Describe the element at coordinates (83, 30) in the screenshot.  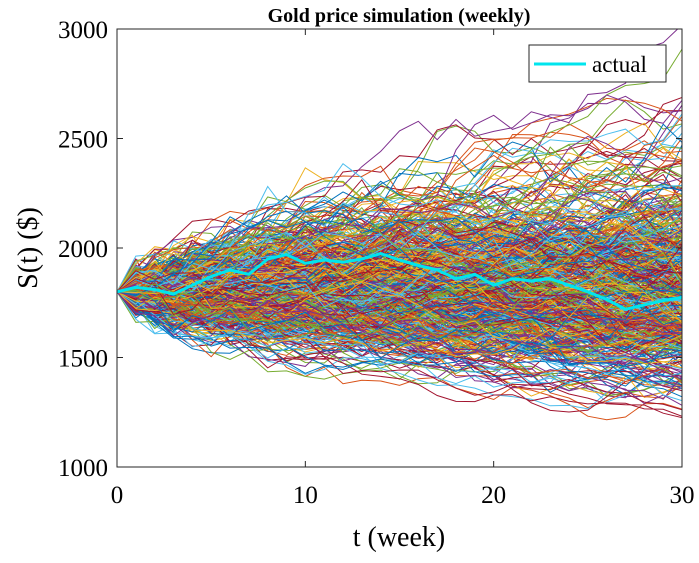
I see `y-tick-label: 3000` at that location.